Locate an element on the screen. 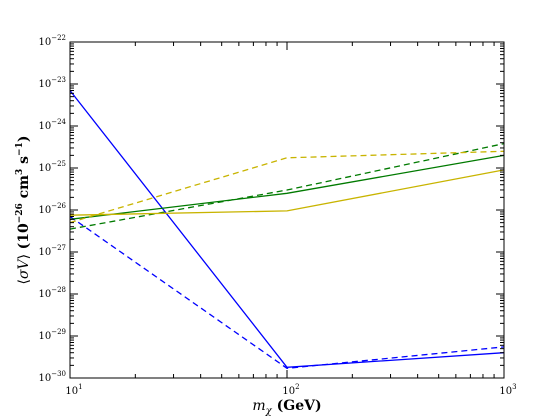 The height and width of the screenshot is (420, 560). y-tick-label: 10−27 is located at coordinates (52, 251).